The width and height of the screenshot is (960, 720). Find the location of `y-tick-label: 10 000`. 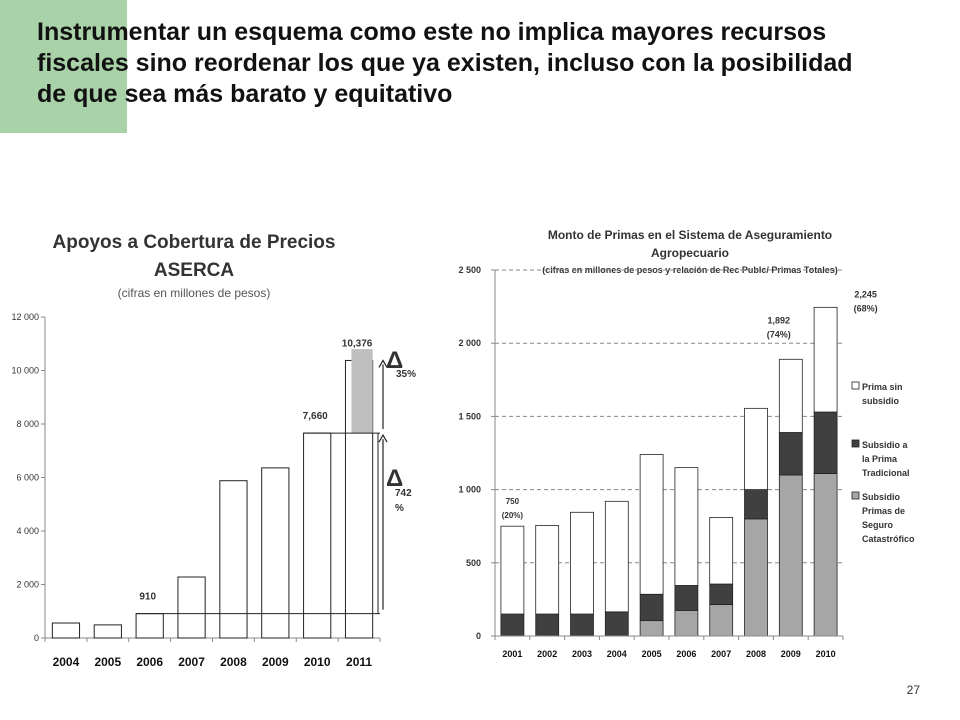

y-tick-label: 10 000 is located at coordinates (25, 371).